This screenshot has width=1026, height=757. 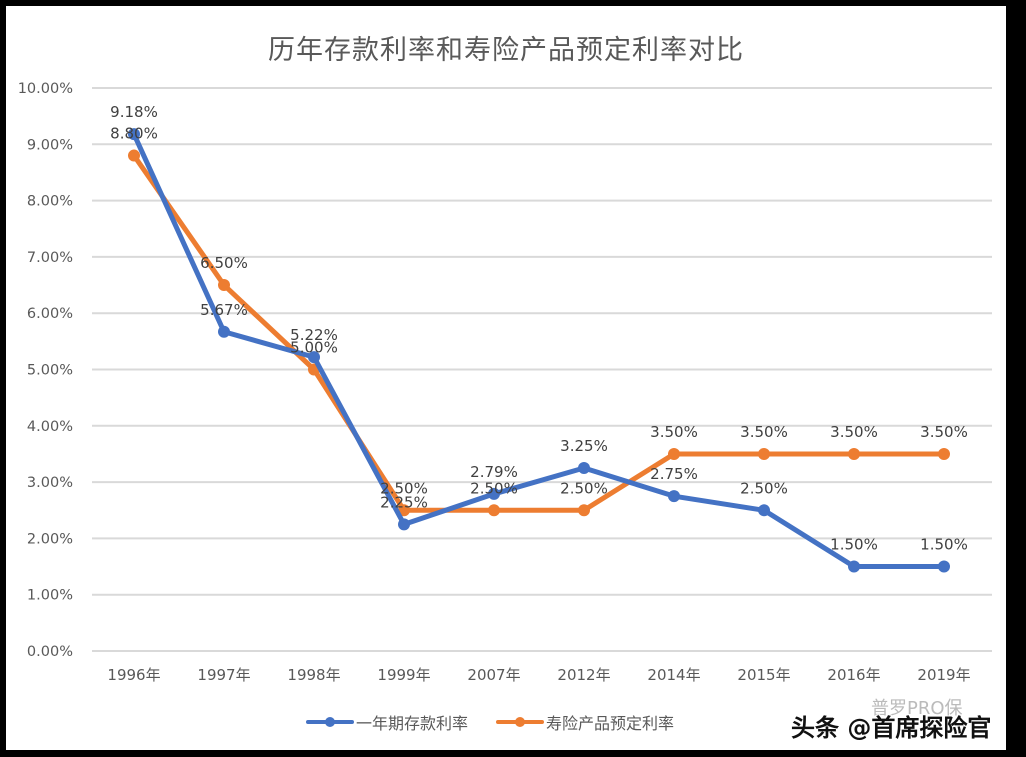 I want to click on data-label: 8.80%, so click(x=134, y=134).